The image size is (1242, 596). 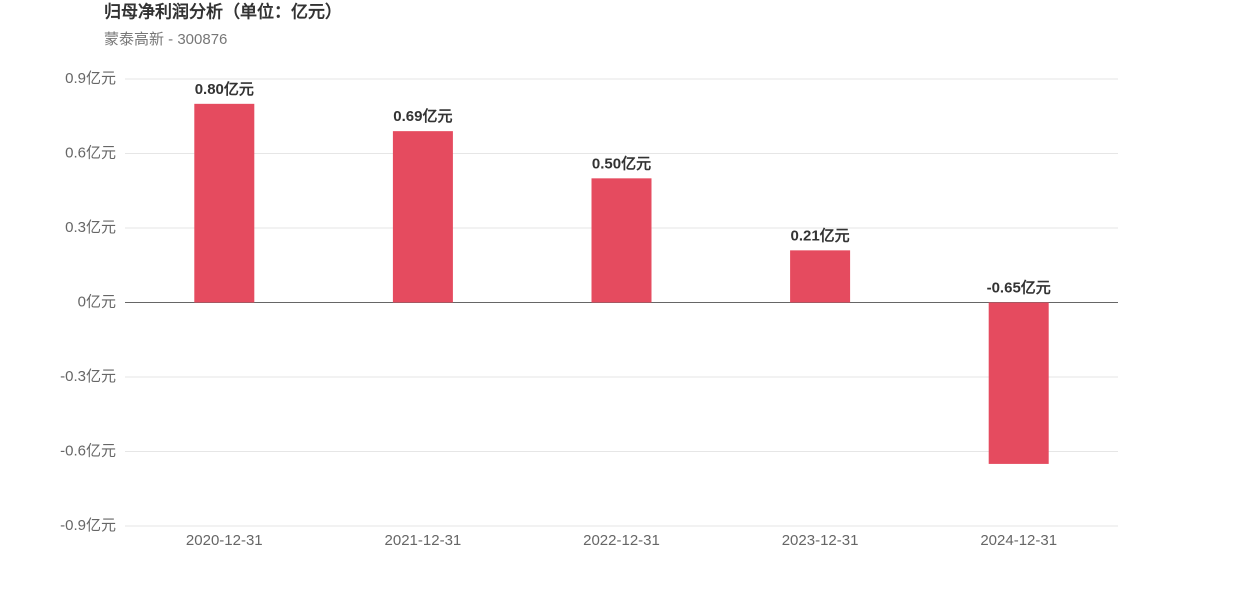 I want to click on chart-title: 归母净利润分析（单位：亿元）, so click(x=223, y=11).